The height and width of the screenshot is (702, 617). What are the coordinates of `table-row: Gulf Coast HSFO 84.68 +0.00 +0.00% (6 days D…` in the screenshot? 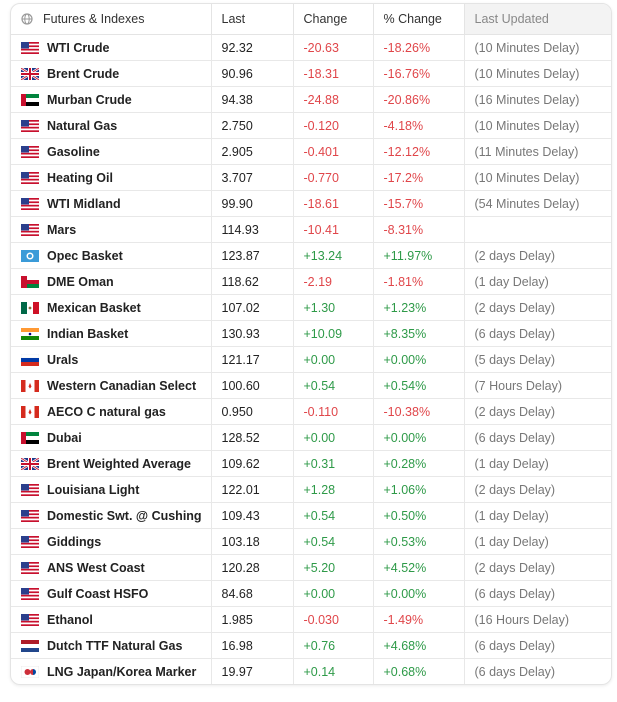 It's located at (311, 593).